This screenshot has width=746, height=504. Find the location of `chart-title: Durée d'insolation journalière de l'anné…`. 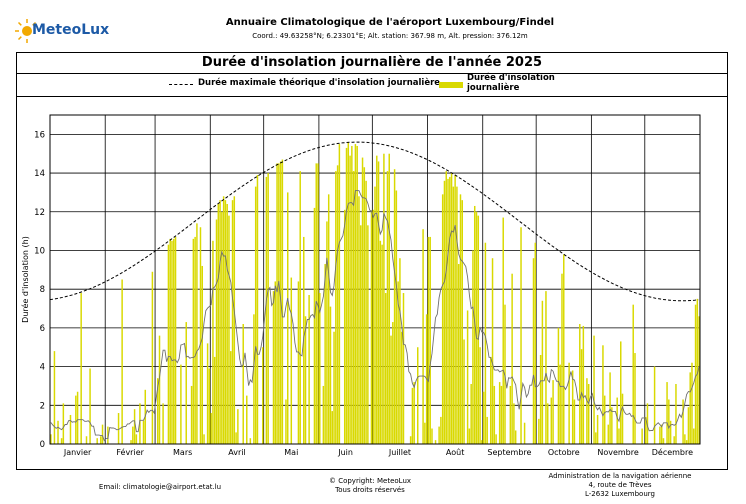

chart-title: Durée d'insolation journalière de l'anné… is located at coordinates (372, 63).